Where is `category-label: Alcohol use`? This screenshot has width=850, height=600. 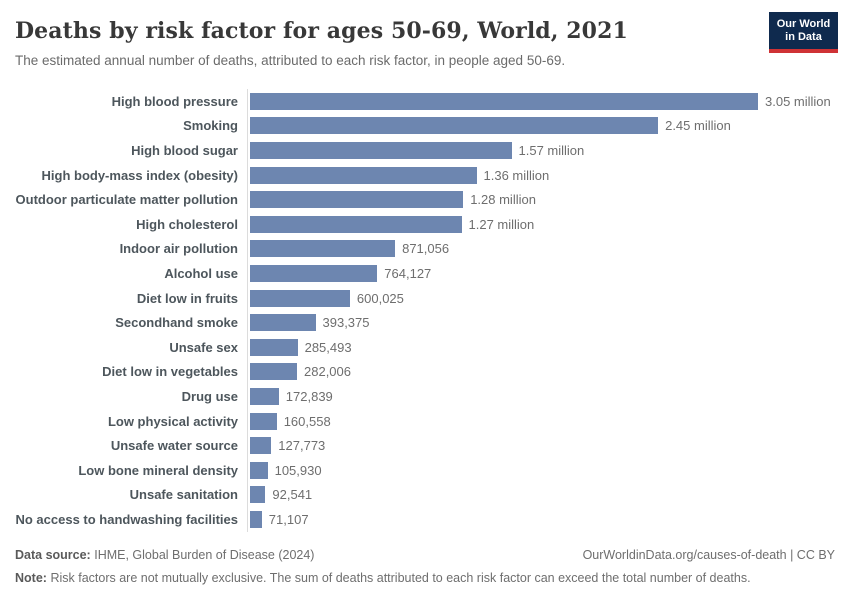
category-label: Alcohol use is located at coordinates (201, 273).